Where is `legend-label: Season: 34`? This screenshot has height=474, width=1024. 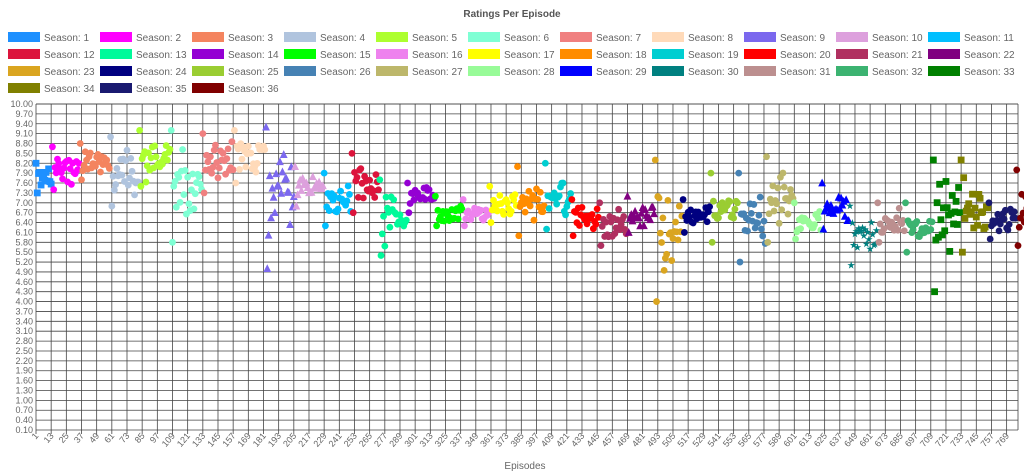
legend-label: Season: 34 is located at coordinates (69, 89).